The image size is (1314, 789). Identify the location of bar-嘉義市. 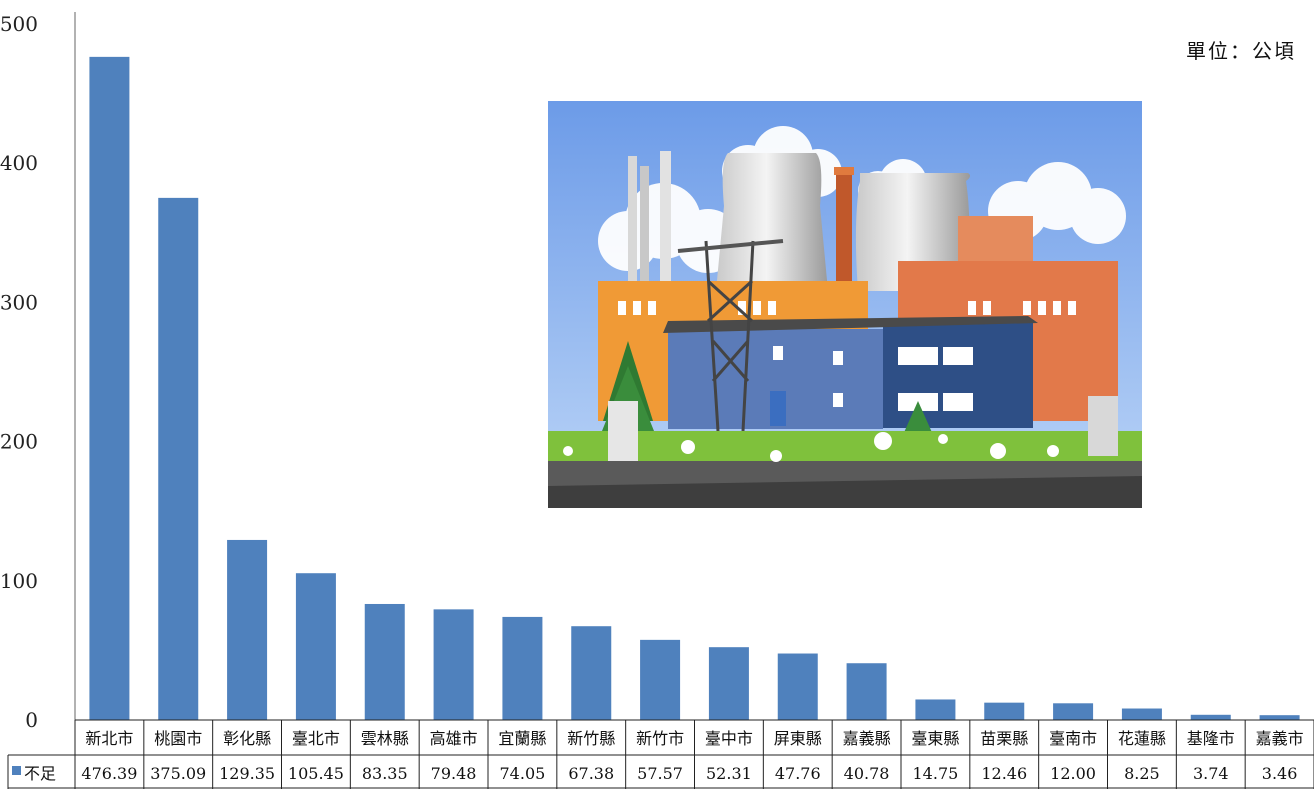
(1279, 717).